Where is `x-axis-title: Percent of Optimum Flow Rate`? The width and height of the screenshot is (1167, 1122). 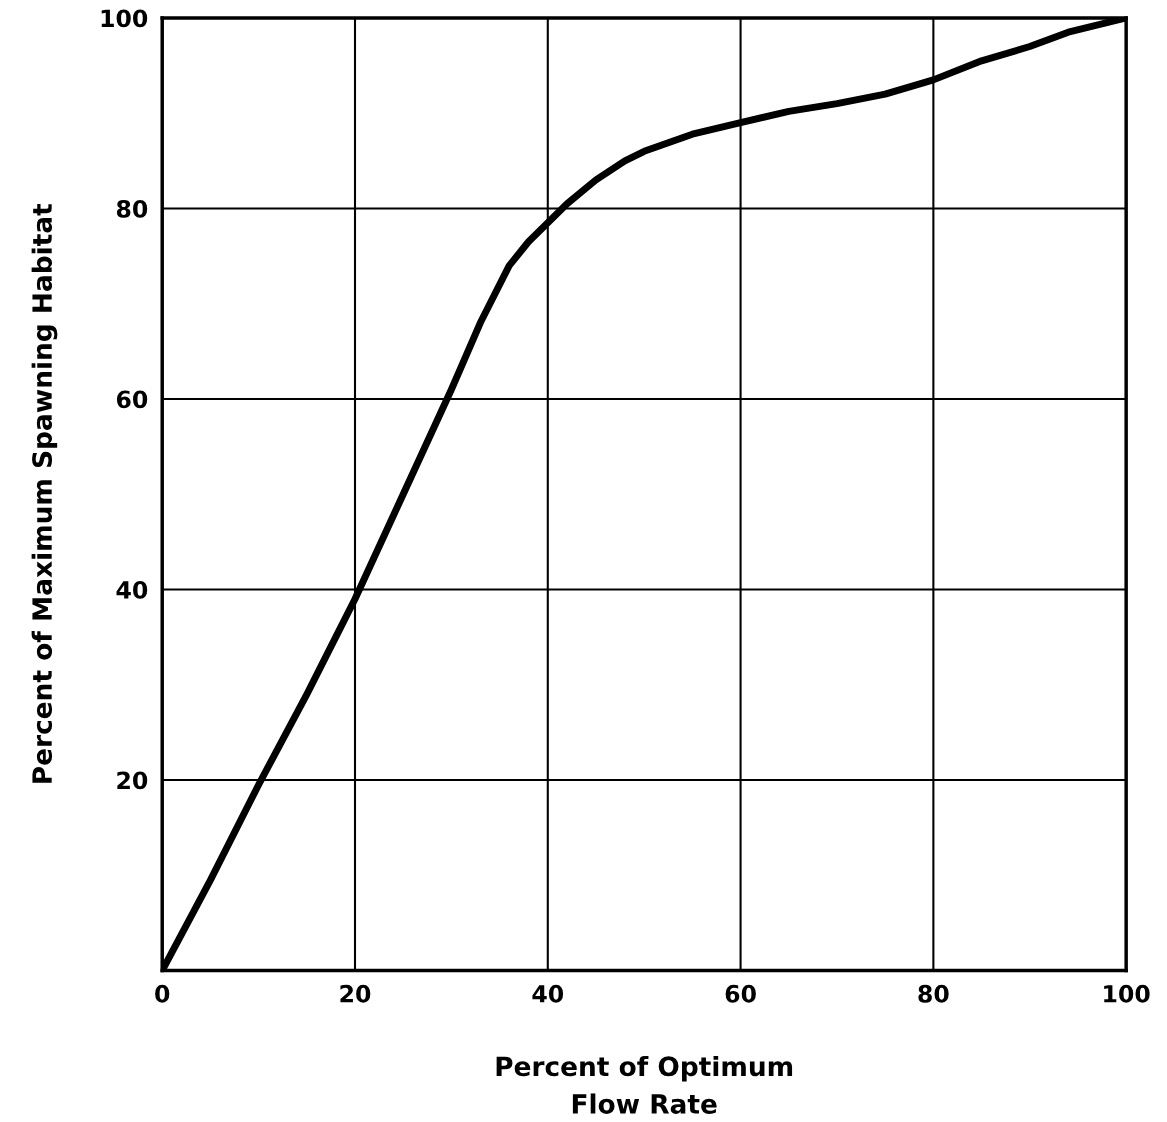
x-axis-title: Percent of Optimum Flow Rate is located at coordinates (644, 1084).